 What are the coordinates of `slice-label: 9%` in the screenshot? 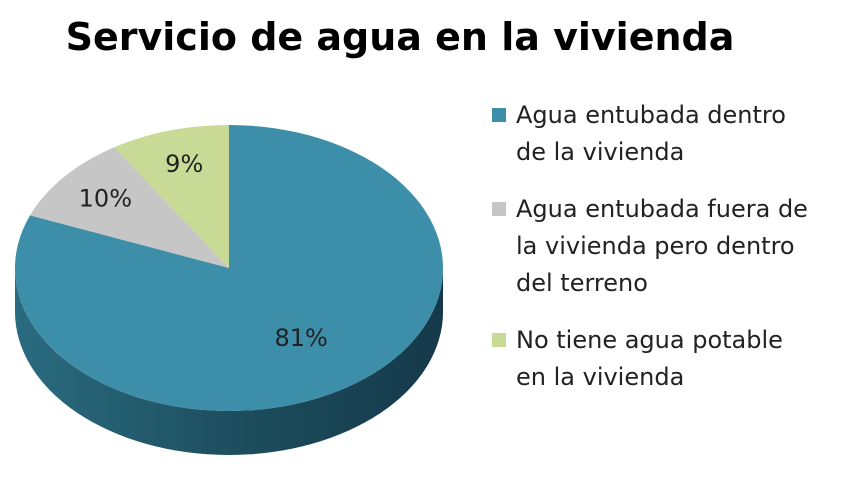 It's located at (184, 164).